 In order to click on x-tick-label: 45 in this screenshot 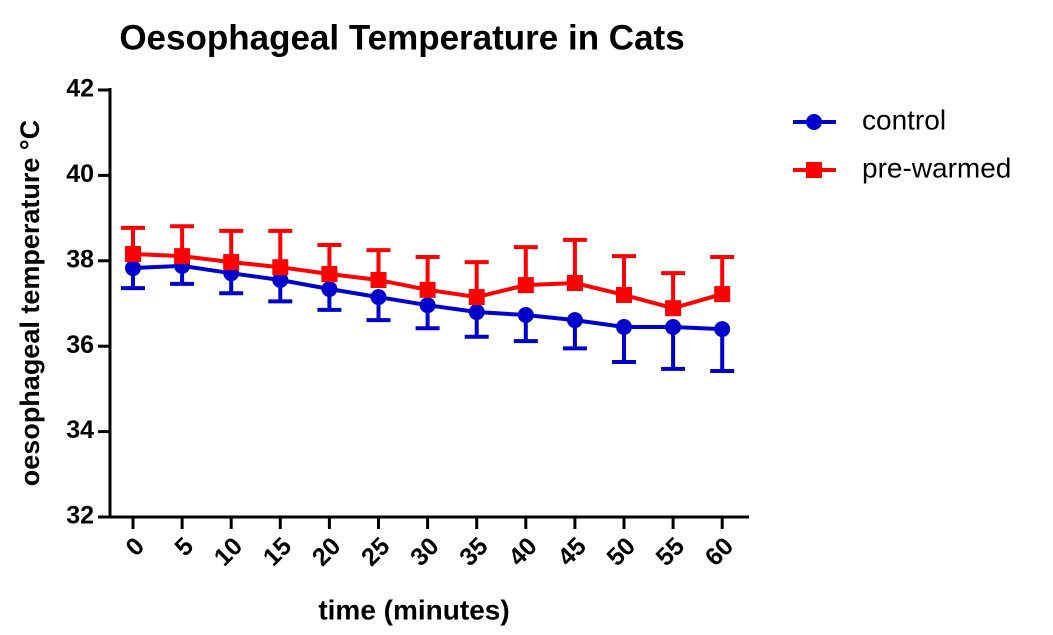, I will do `click(572, 552)`.